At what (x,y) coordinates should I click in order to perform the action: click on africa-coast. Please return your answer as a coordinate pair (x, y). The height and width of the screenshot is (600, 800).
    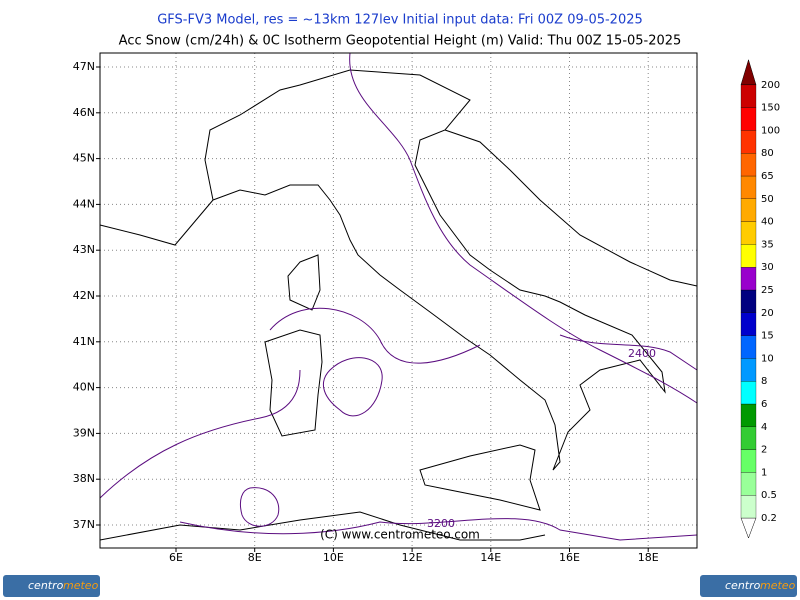
    Looking at the image, I should click on (322, 526).